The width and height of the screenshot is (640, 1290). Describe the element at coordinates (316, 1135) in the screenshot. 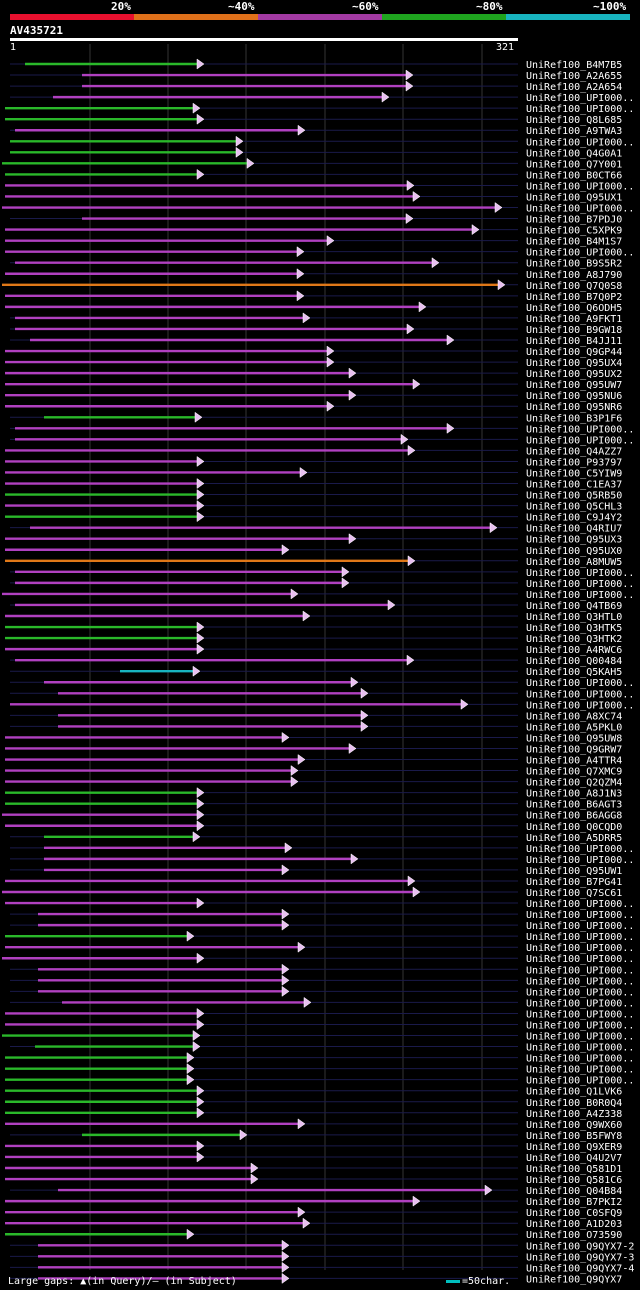

I see `hit-row: UniRef100_B5FWY8` at that location.